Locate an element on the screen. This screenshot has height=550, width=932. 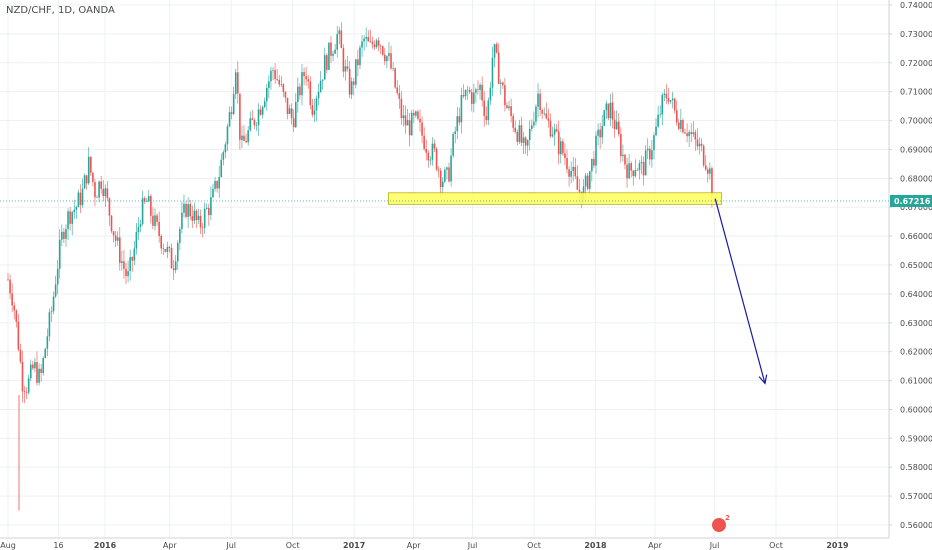
y-tick-label: 0.74000 is located at coordinates (916, 5).